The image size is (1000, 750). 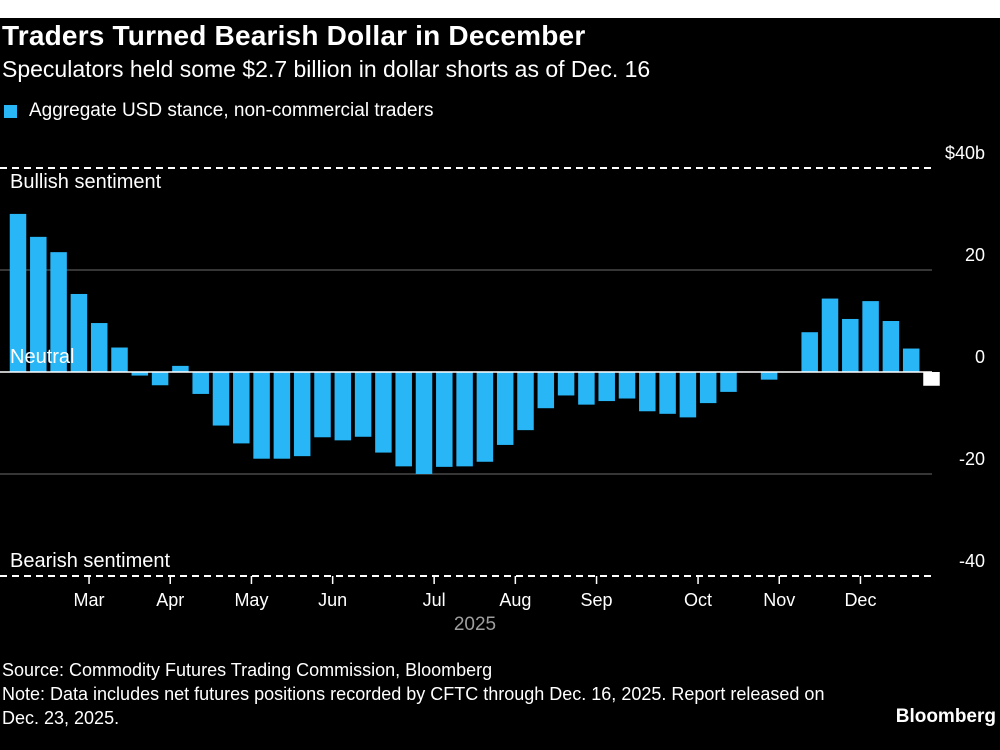 I want to click on y-tick-label: 20, so click(x=975, y=255).